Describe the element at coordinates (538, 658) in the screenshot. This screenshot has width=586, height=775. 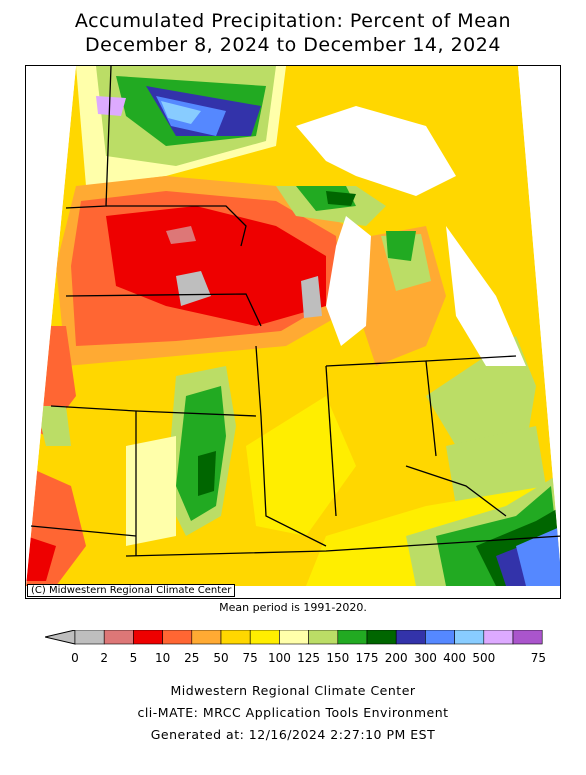
I see `legend-tick-label: 750` at that location.